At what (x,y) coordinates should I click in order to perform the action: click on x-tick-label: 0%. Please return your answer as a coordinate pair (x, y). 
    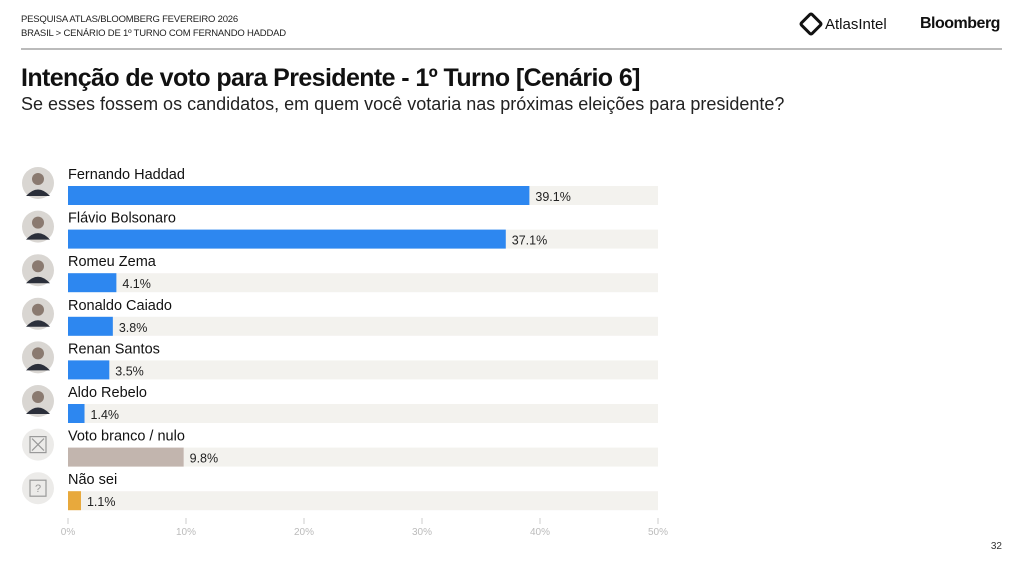
    Looking at the image, I should click on (68, 532).